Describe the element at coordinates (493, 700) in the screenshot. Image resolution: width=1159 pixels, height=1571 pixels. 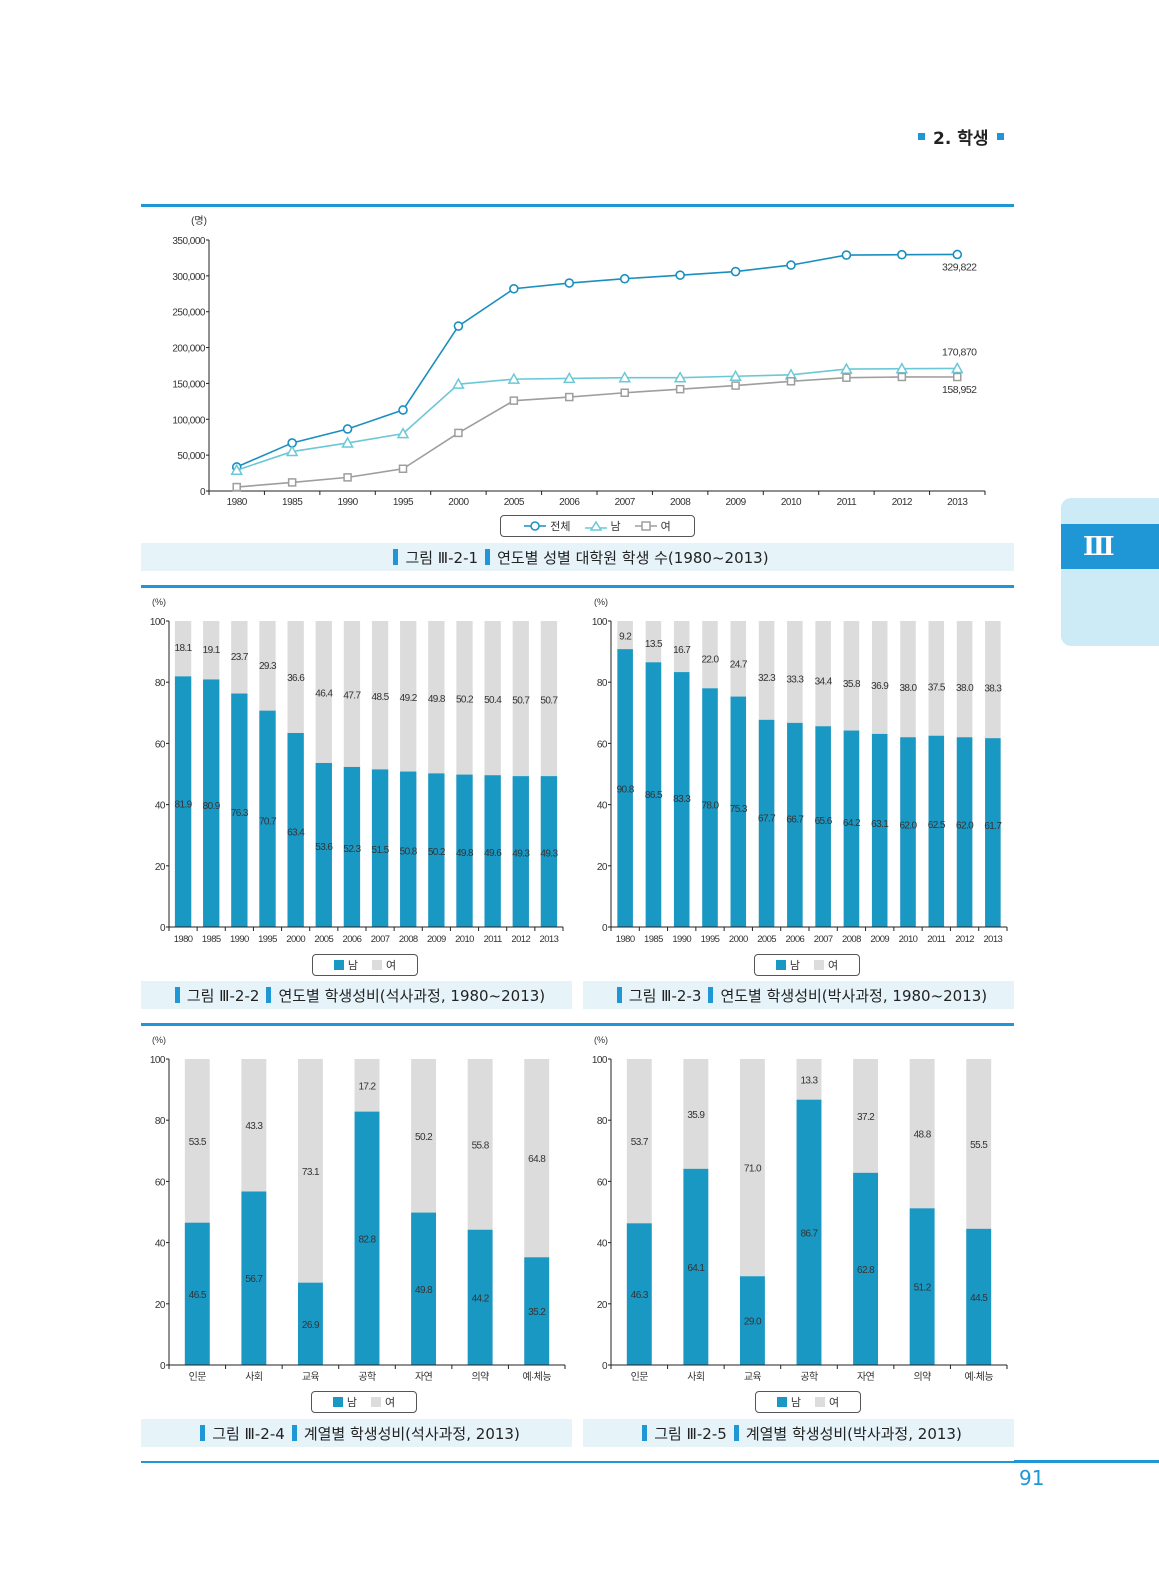
I see `data-label-female: 50.4` at that location.